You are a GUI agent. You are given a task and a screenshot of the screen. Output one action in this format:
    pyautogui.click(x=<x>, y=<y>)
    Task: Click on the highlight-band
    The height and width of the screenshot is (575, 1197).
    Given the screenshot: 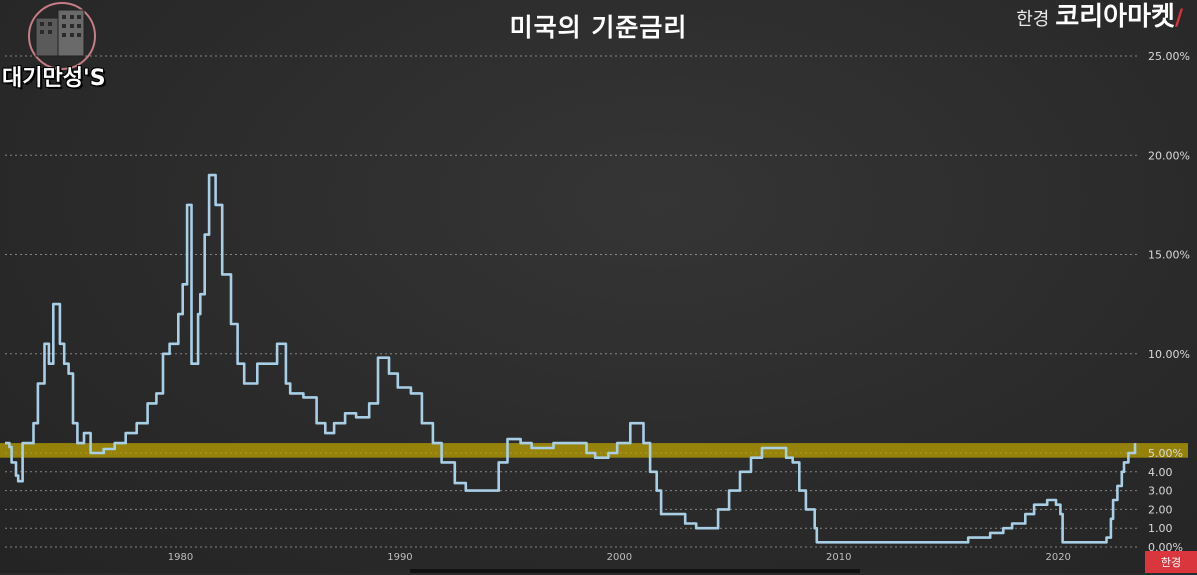 What is the action you would take?
    pyautogui.click(x=594, y=450)
    